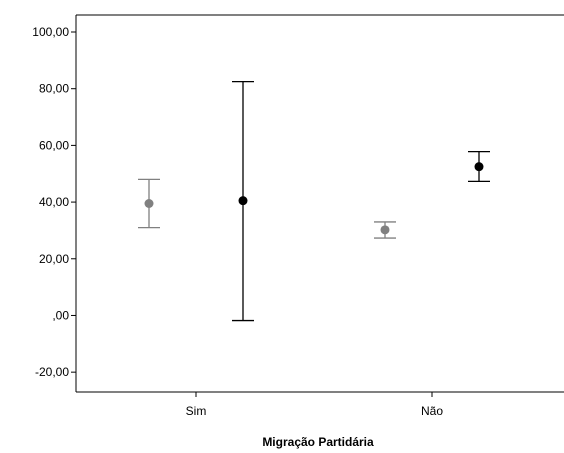 This screenshot has width=564, height=453. I want to click on y-tick-label: 20,00, so click(54, 259).